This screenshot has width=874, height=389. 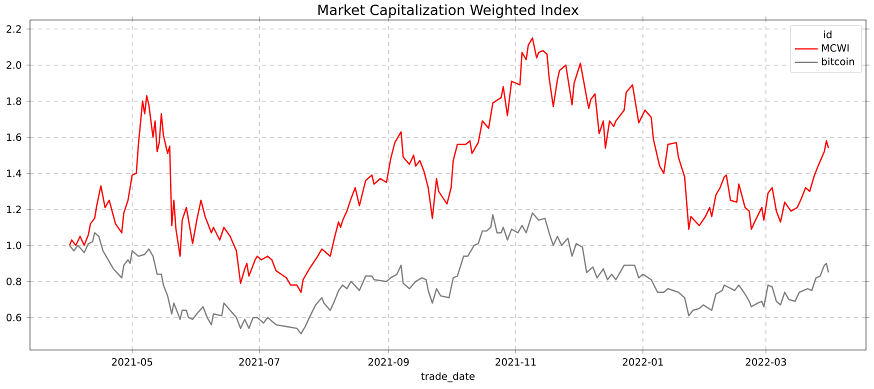 What do you see at coordinates (14, 246) in the screenshot?
I see `y-tick-label: 1.0` at bounding box center [14, 246].